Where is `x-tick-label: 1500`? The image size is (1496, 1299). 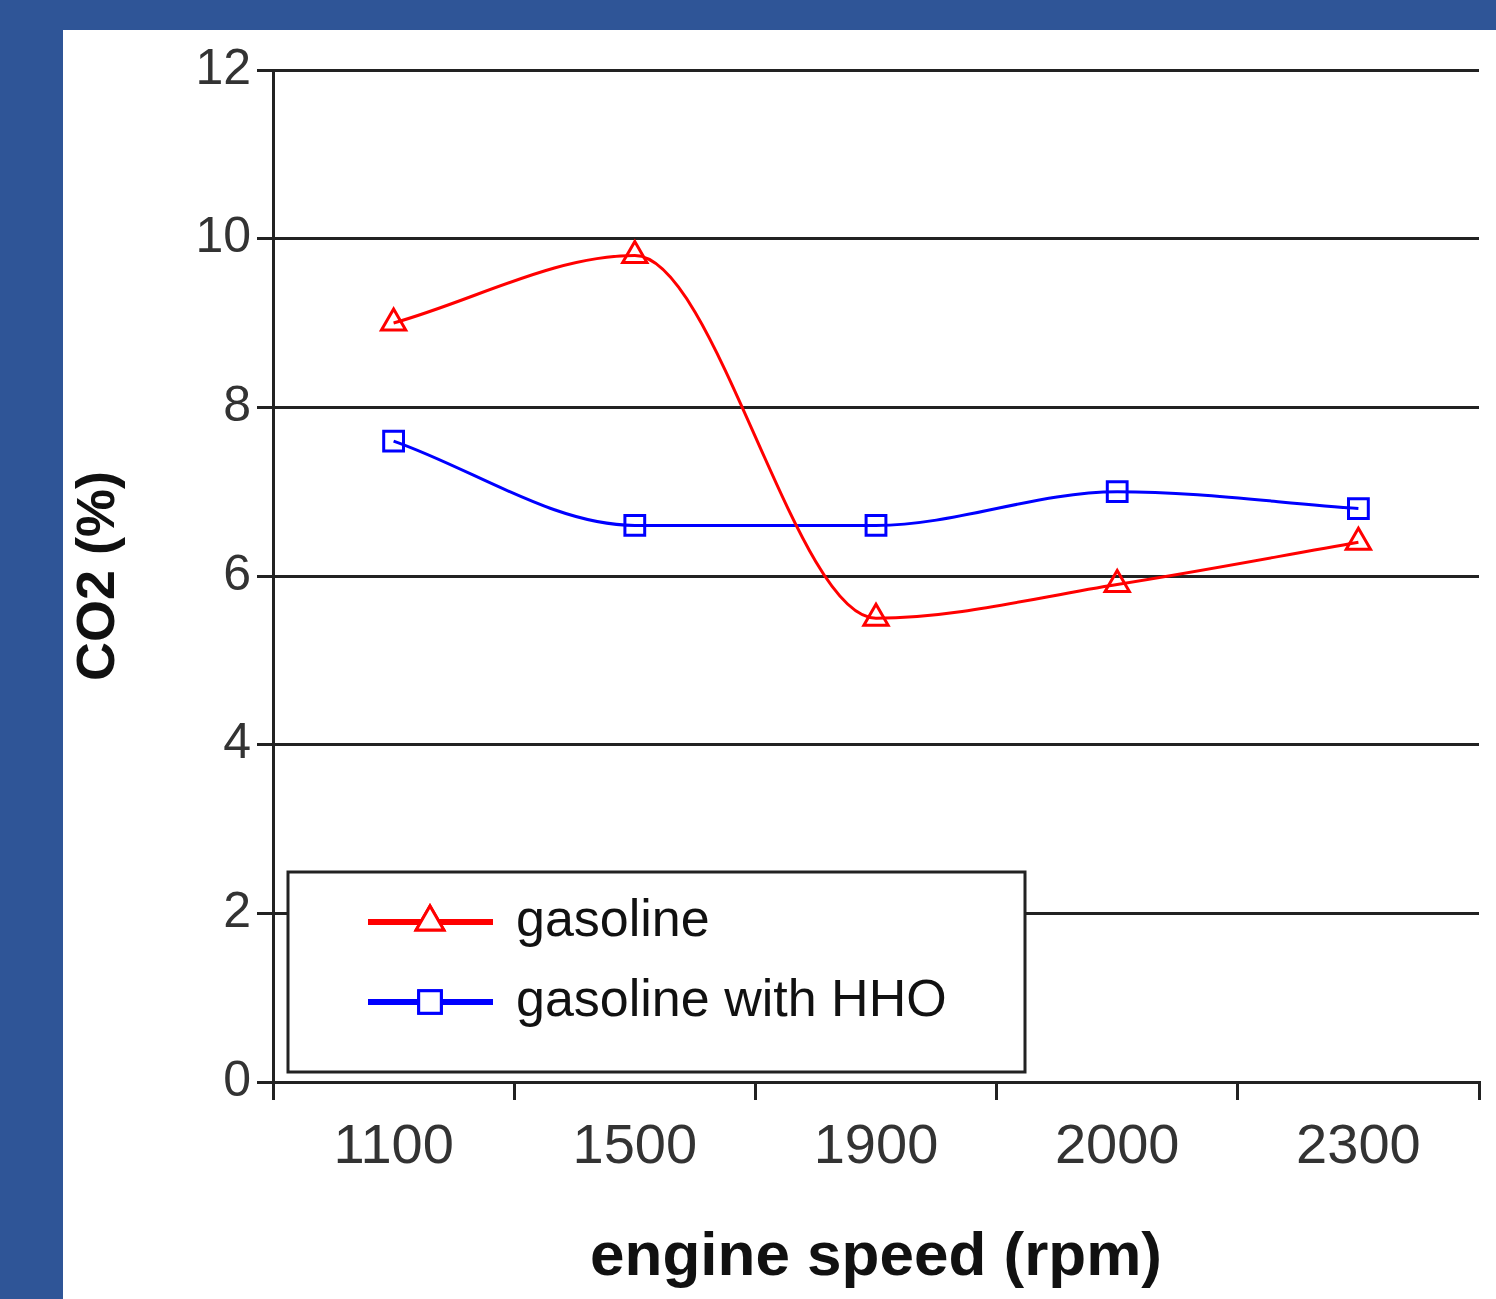 x-tick-label: 1500 is located at coordinates (635, 1144).